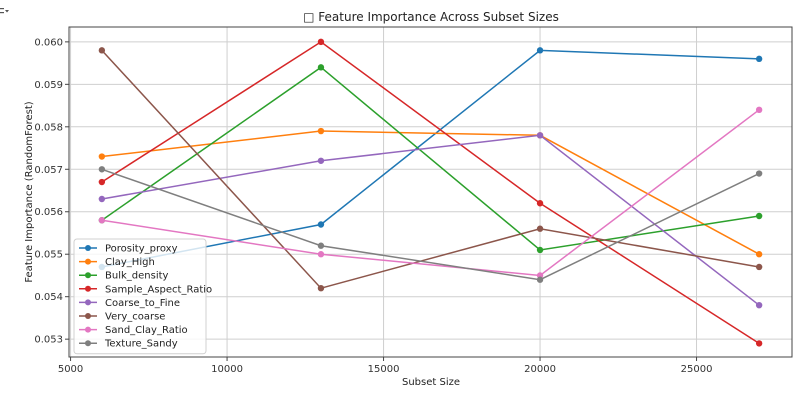  What do you see at coordinates (540, 369) in the screenshot?
I see `x-tick-label: 20000` at bounding box center [540, 369].